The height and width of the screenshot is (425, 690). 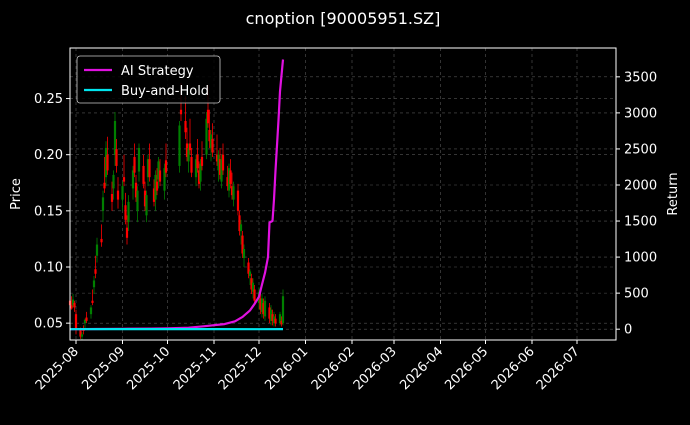 I want to click on y2-tick-label: 1500, so click(x=640, y=222).